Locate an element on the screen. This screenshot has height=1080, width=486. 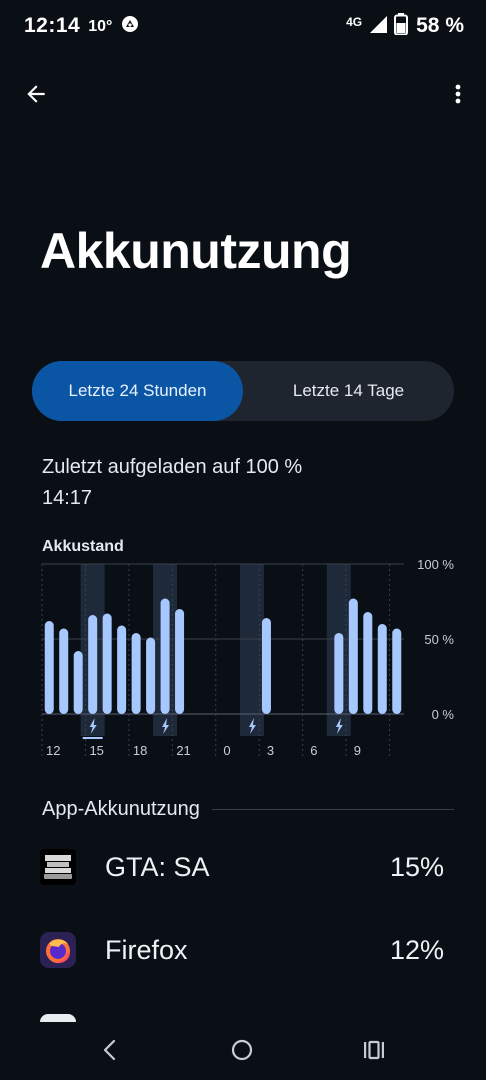
app-name: GTA: SA is located at coordinates (157, 866).